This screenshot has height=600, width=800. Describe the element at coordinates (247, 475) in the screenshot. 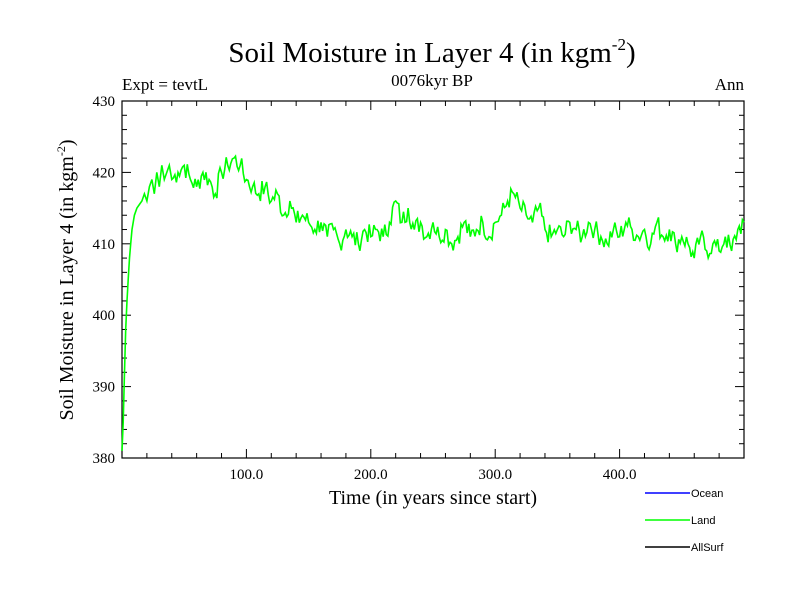

I see `x-tick-label: 100.0` at that location.